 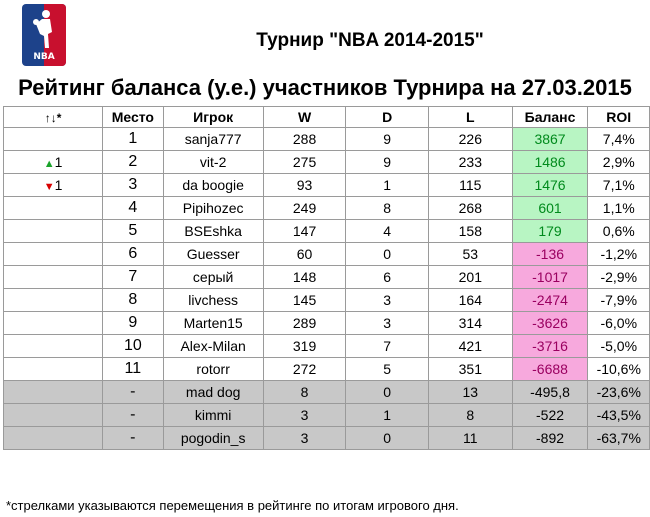 What do you see at coordinates (304, 231) in the screenshot?
I see `cell-w: 147` at bounding box center [304, 231].